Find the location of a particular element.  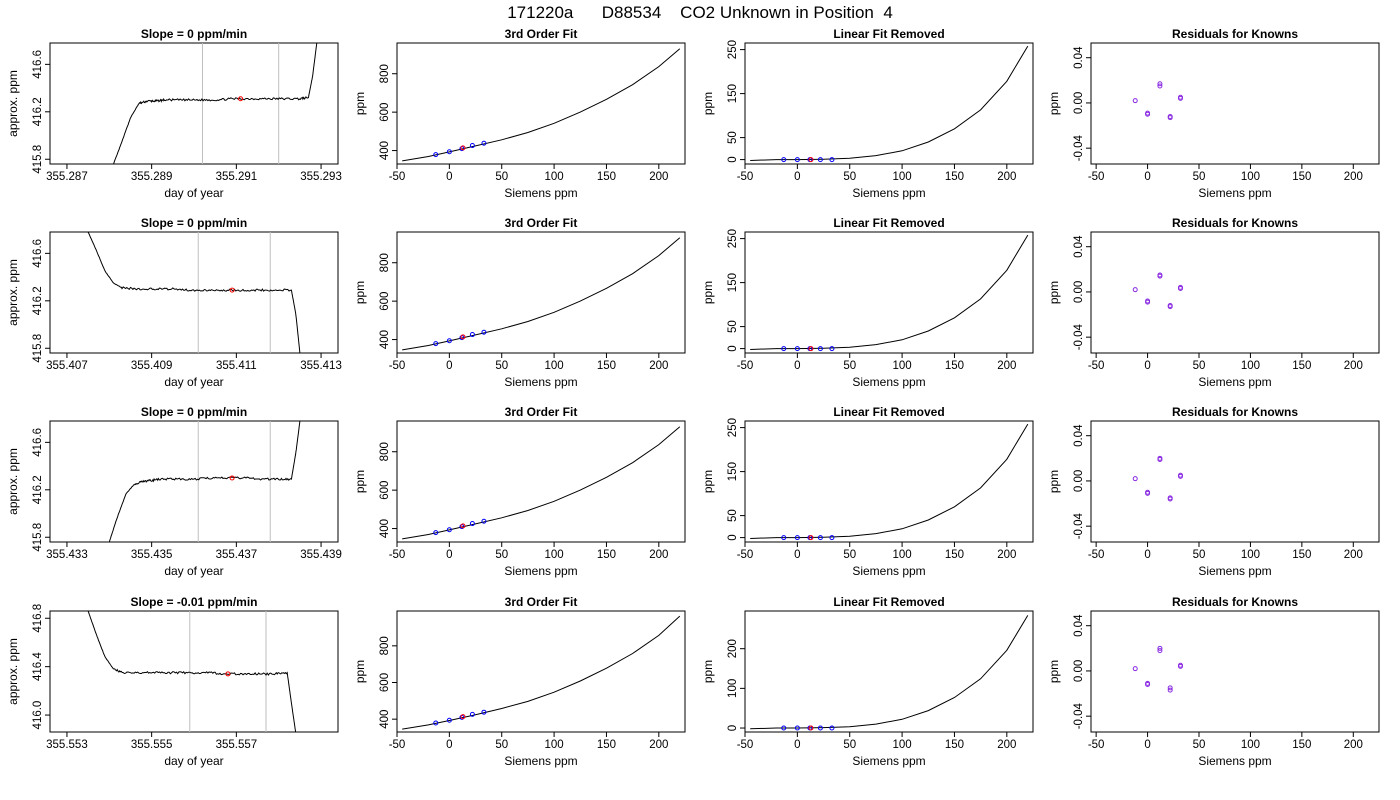

y-axis-label: approx. ppm is located at coordinates (13, 671).